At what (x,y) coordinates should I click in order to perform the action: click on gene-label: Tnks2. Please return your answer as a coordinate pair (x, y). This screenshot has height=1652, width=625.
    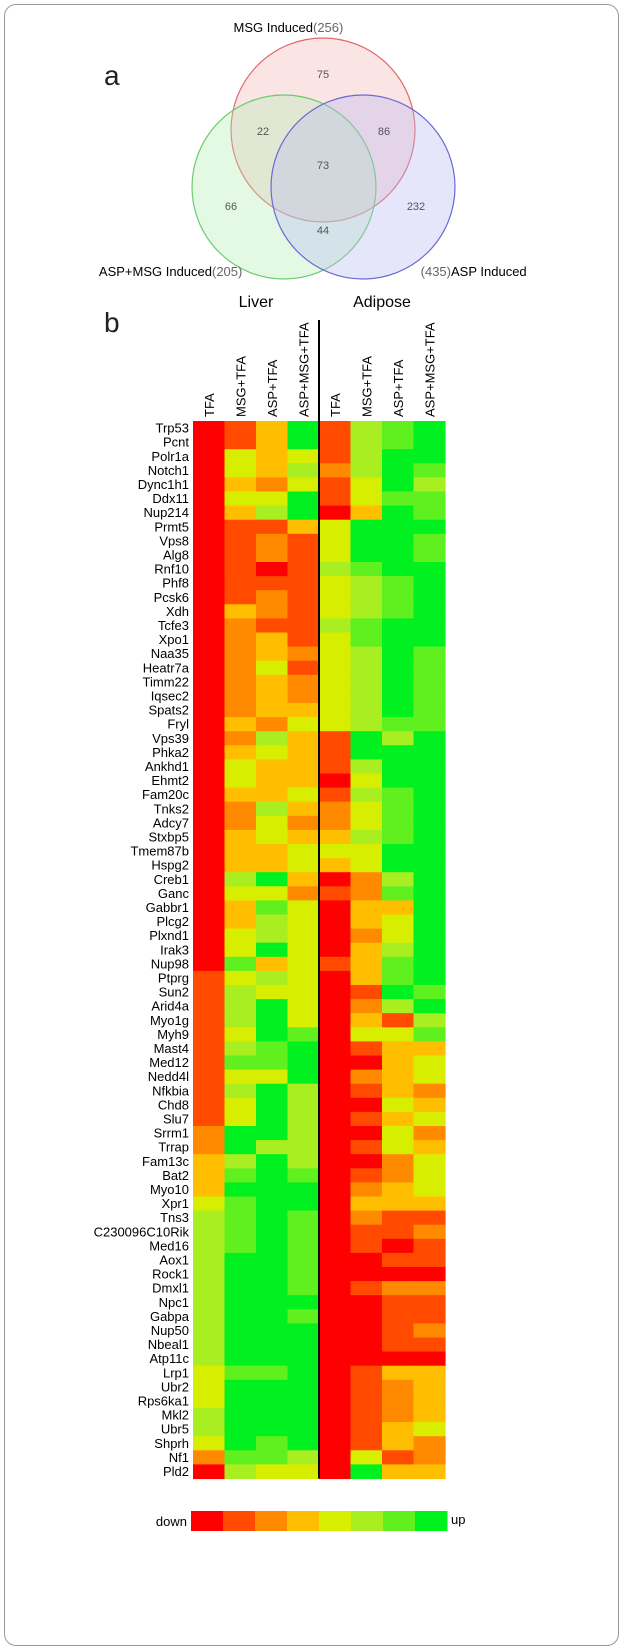
    Looking at the image, I should click on (171, 808).